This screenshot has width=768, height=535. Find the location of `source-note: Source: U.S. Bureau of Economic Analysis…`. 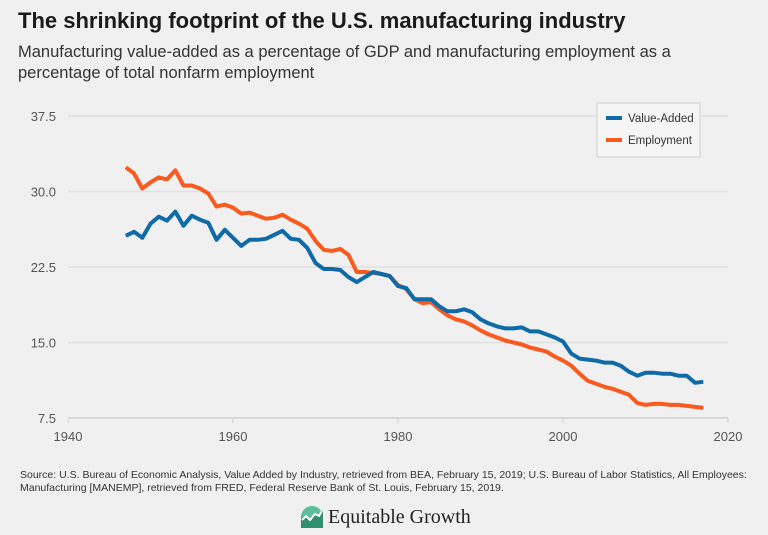

source-note: Source: U.S. Bureau of Economic Analysis… is located at coordinates (383, 481).